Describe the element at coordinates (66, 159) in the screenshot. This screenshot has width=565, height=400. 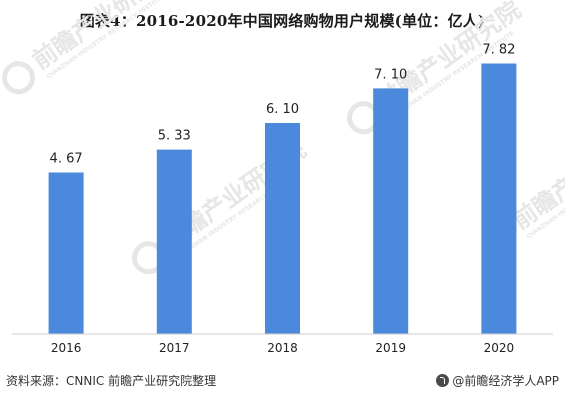
I see `value-label-2016: 4. 67` at that location.